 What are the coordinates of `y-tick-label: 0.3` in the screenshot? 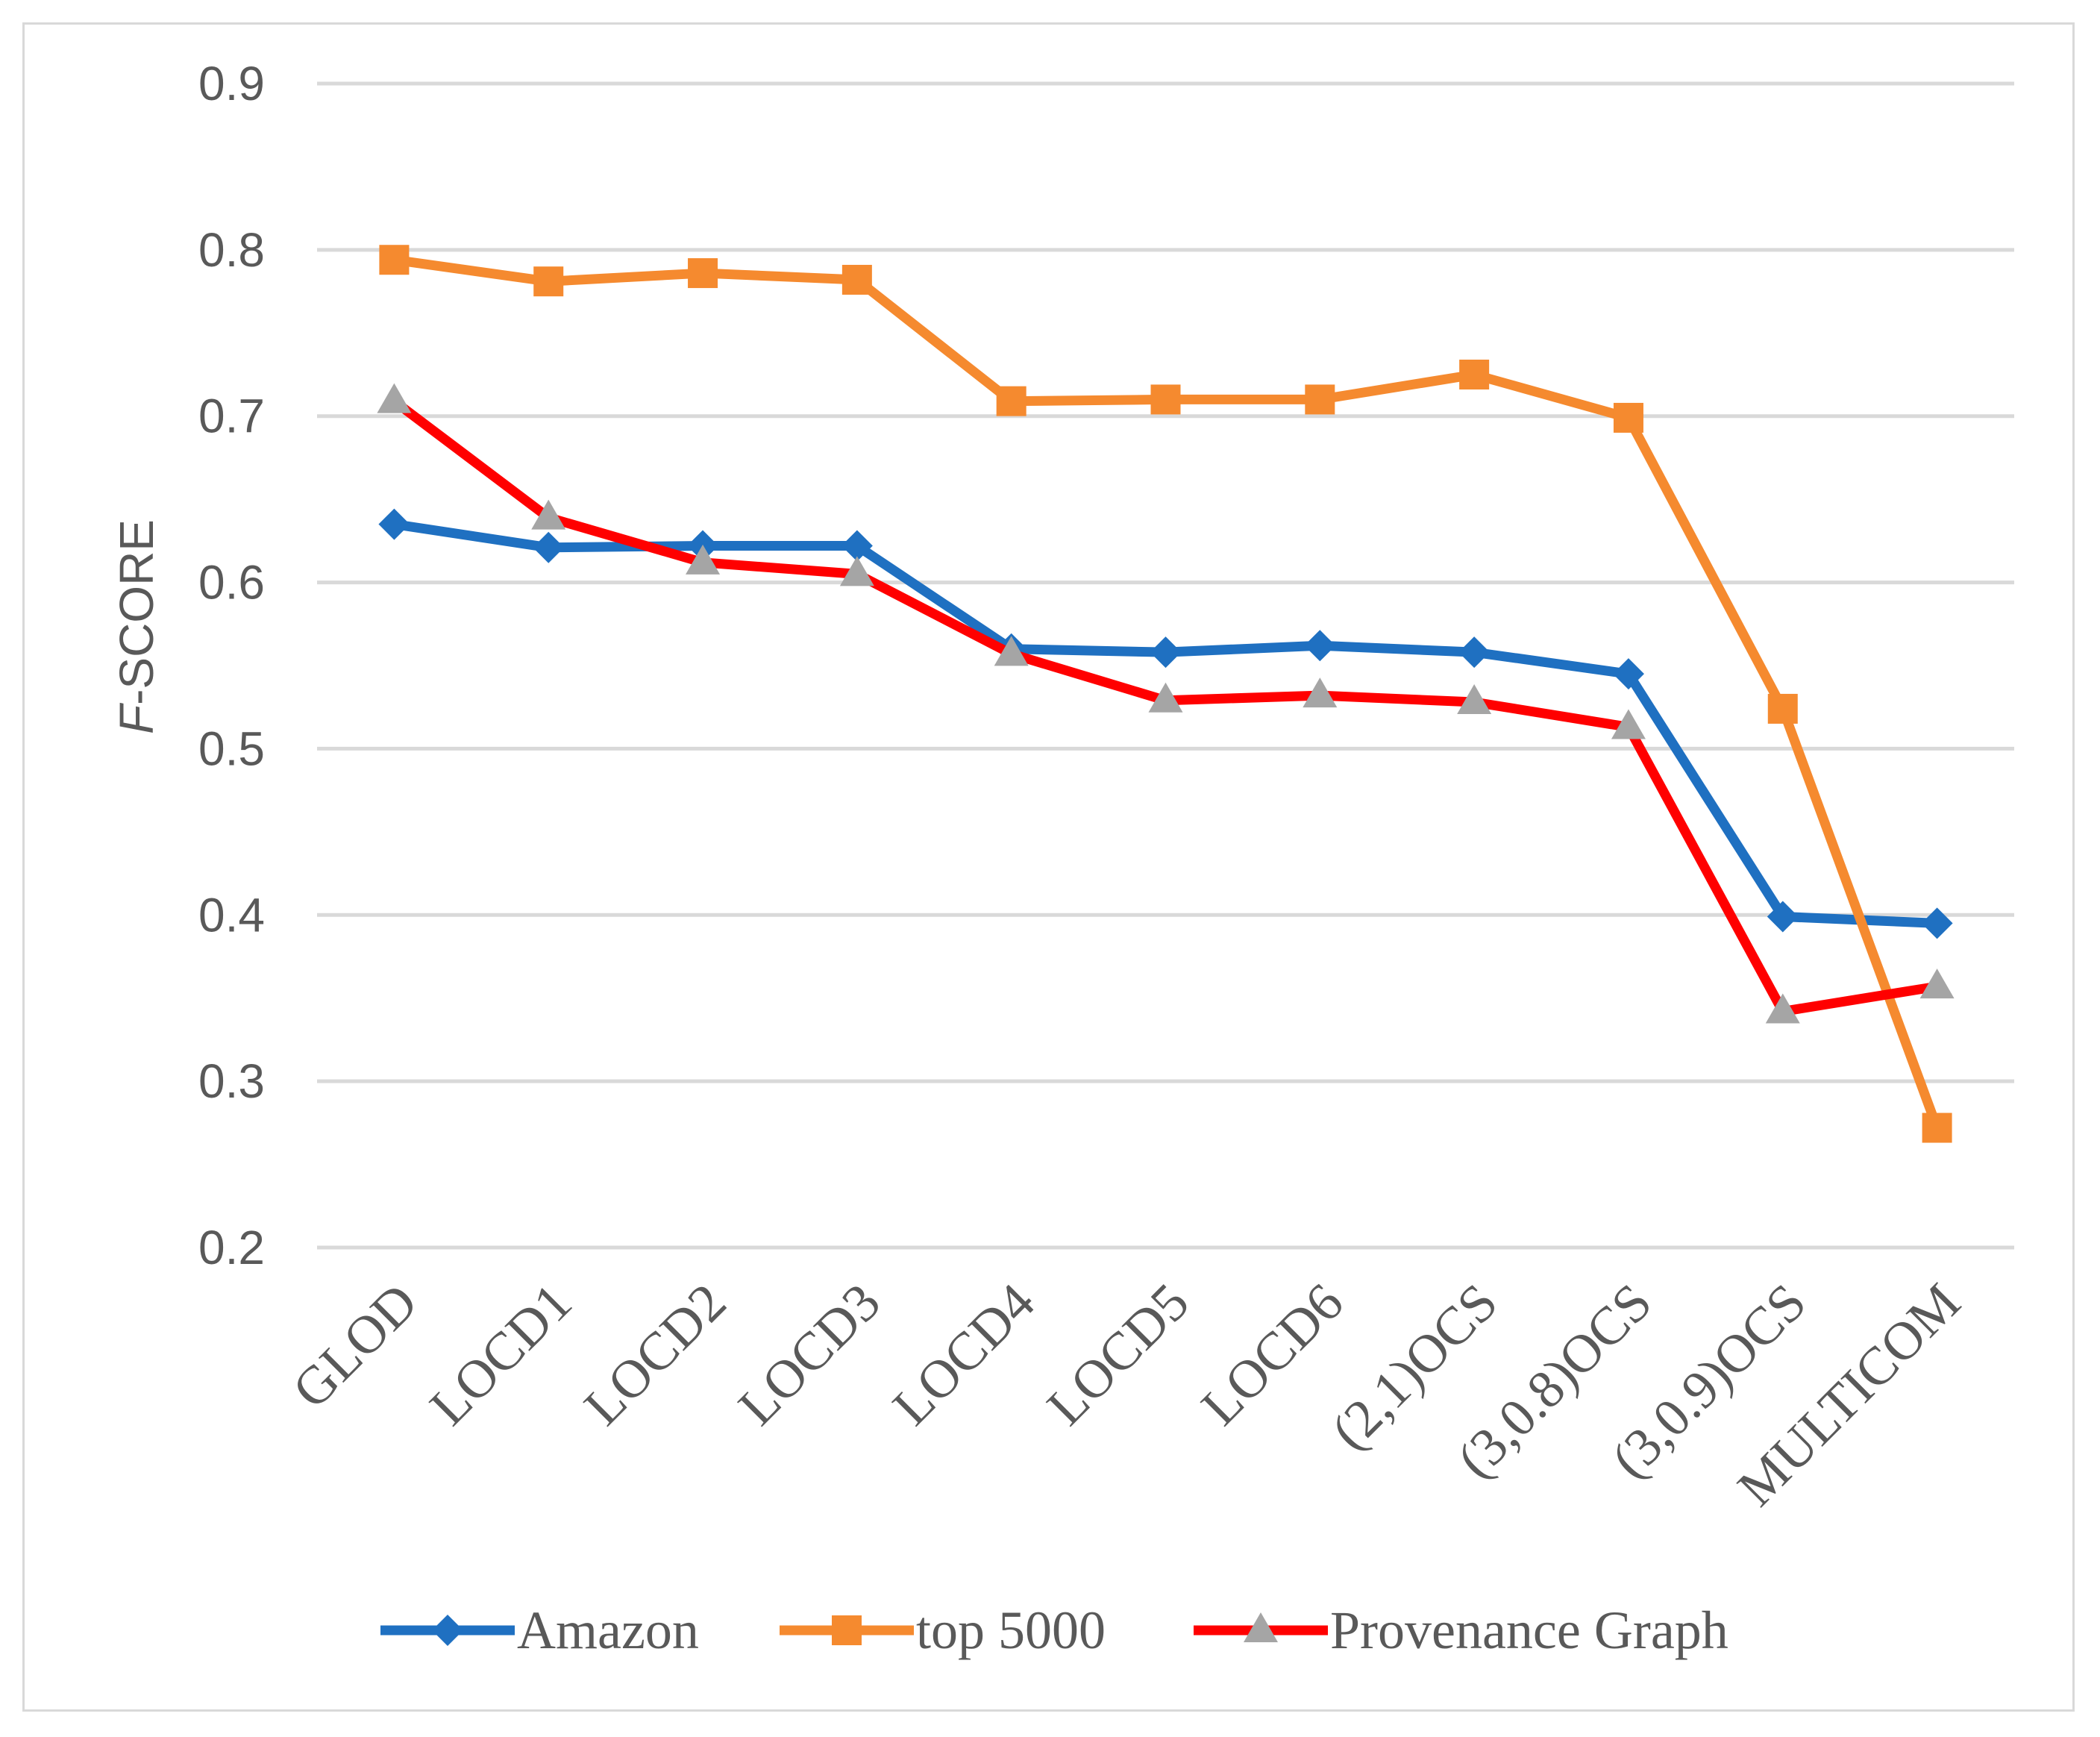 It's located at (231, 1081).